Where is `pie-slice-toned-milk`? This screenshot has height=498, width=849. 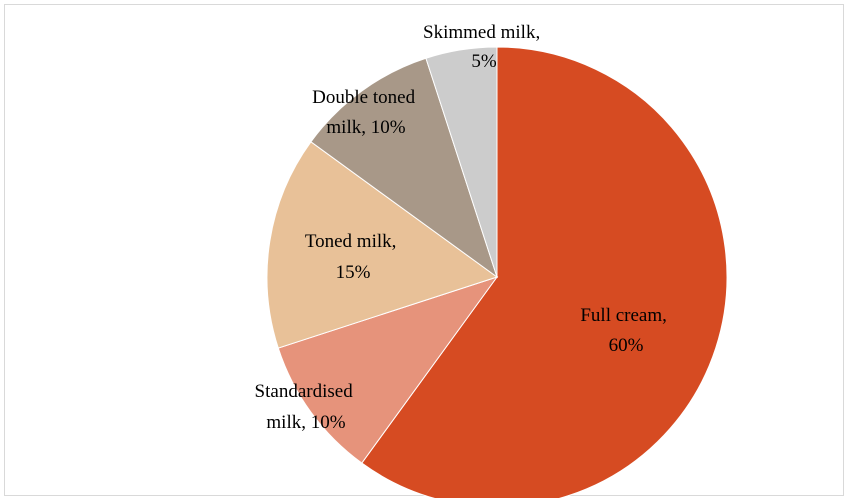
pie-slice-toned-milk is located at coordinates (382, 245).